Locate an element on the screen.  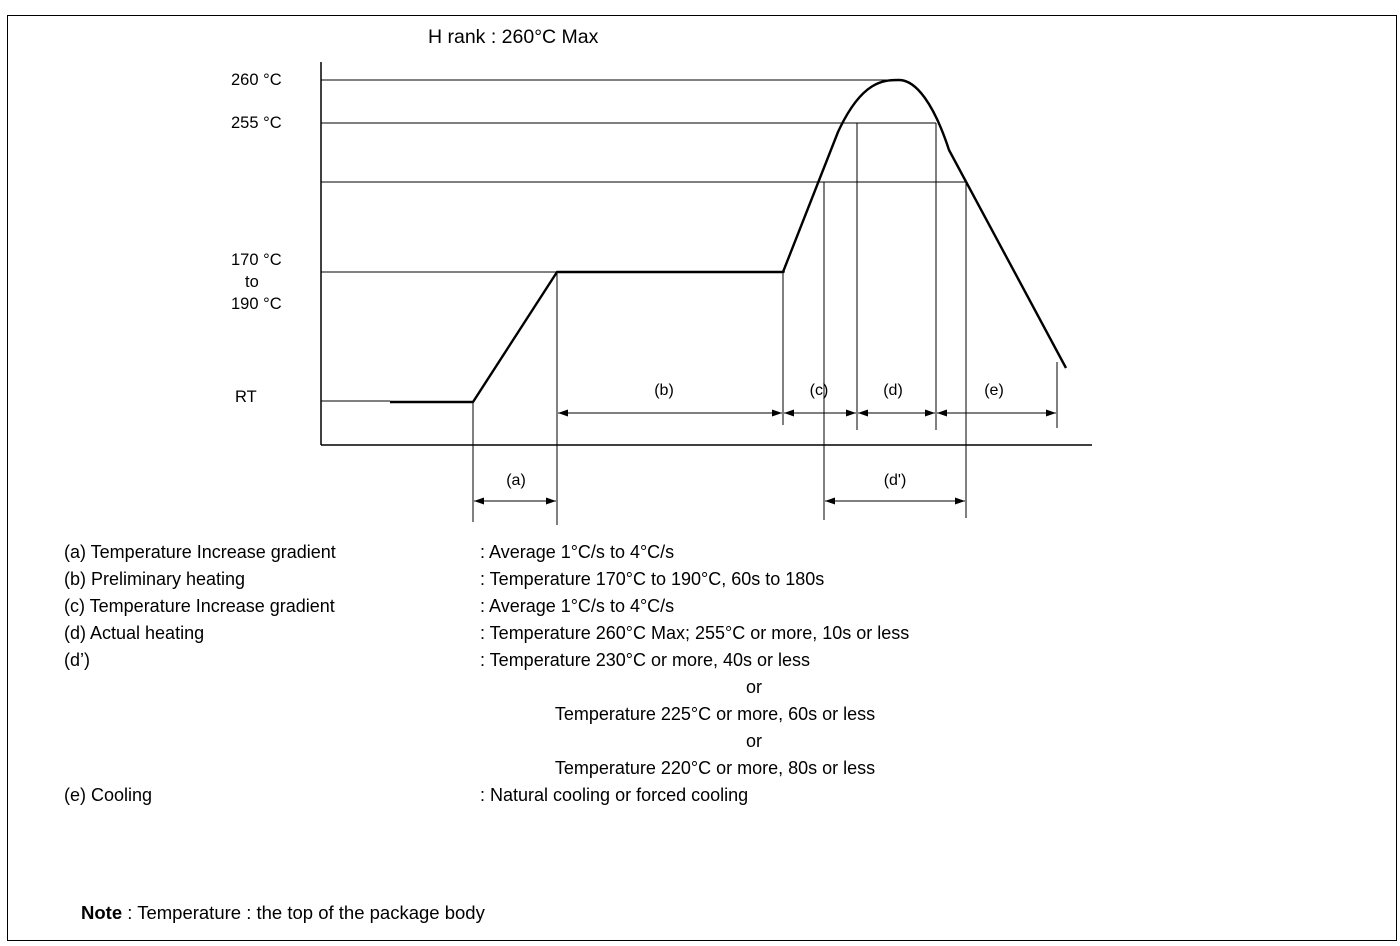
legend-key: (c) Temperature Increase gradient is located at coordinates (199, 606).